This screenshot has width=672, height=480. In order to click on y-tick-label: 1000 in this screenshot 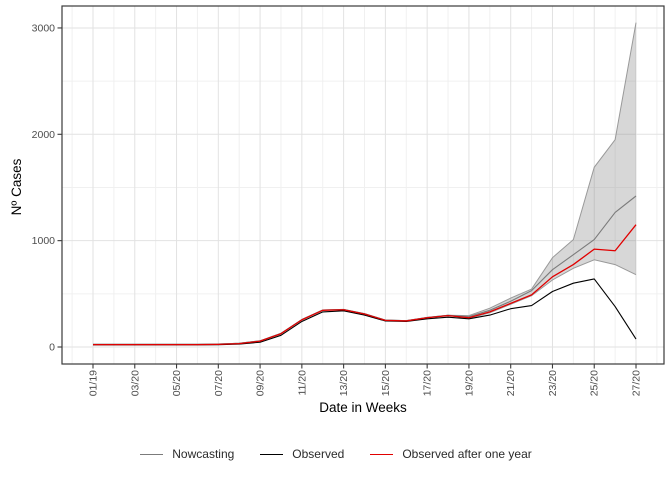, I will do `click(44, 241)`.